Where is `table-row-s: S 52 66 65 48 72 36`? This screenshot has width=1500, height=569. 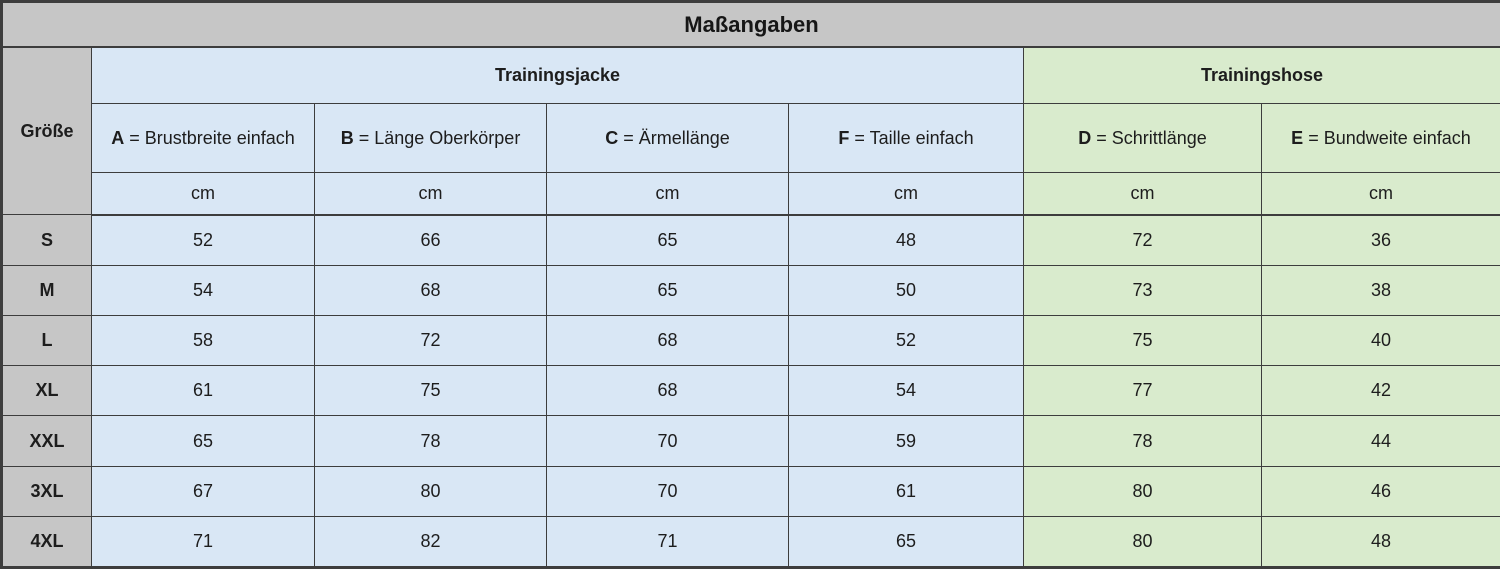 table-row-s: S 52 66 65 48 72 36 is located at coordinates (750, 240).